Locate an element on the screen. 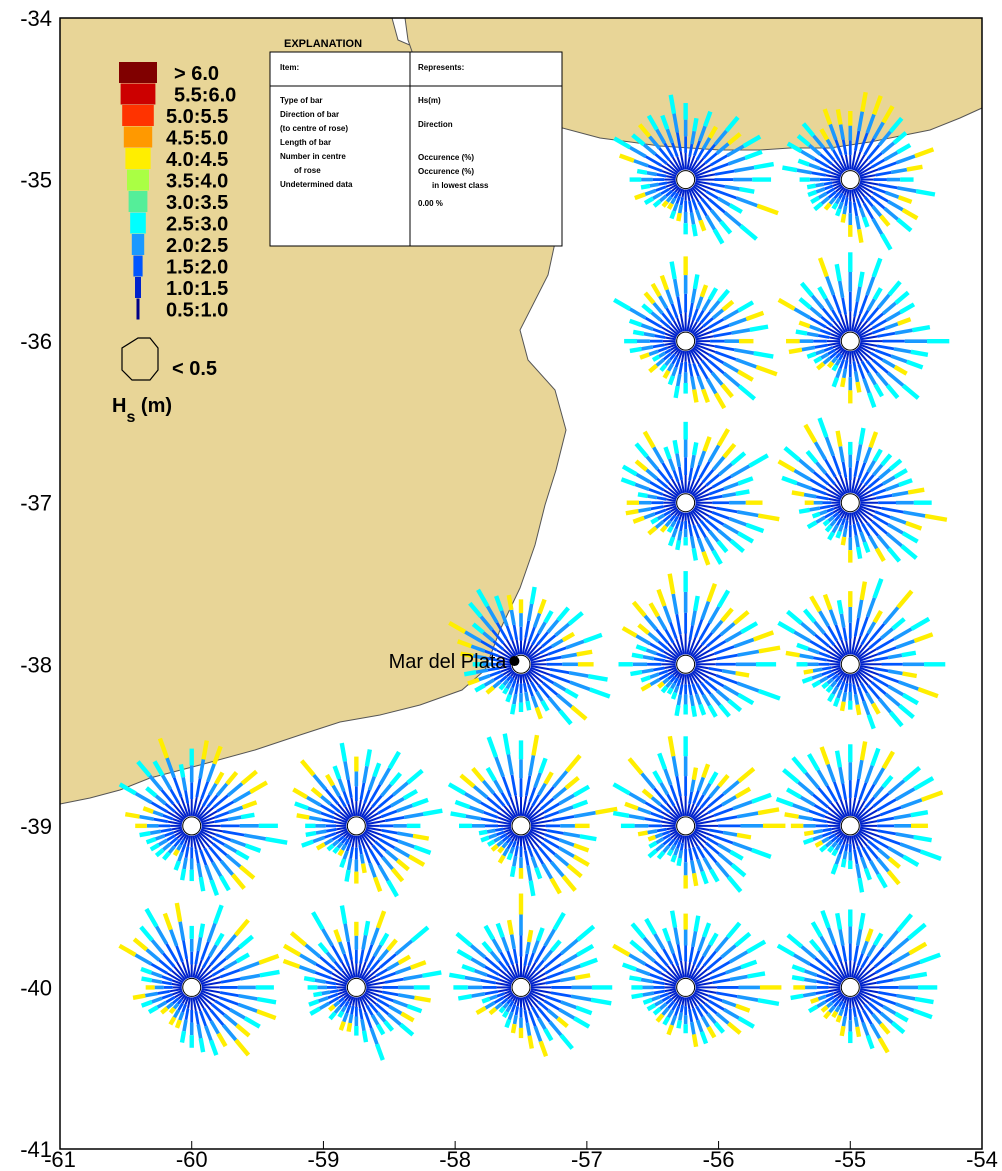 This screenshot has width=1002, height=1171. wave-rose is located at coordinates (532, 815).